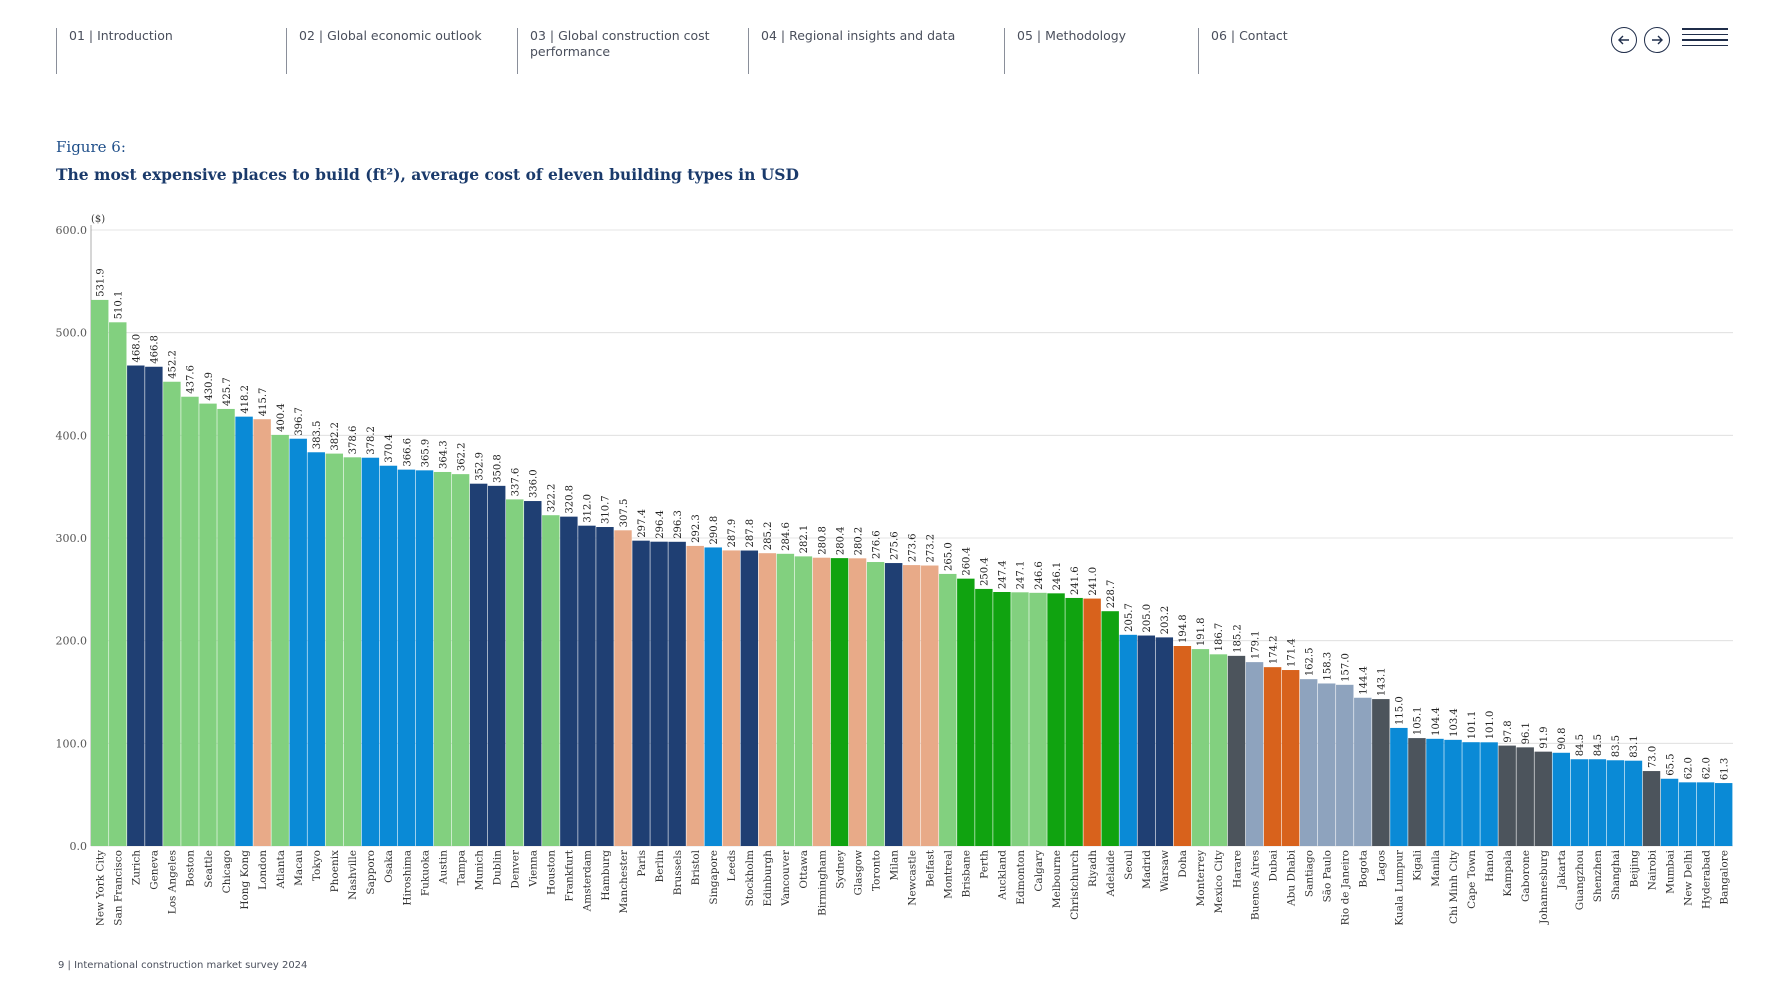 This screenshot has height=992, width=1773. What do you see at coordinates (1129, 617) in the screenshot?
I see `bar-value-label: 205.7` at bounding box center [1129, 617].